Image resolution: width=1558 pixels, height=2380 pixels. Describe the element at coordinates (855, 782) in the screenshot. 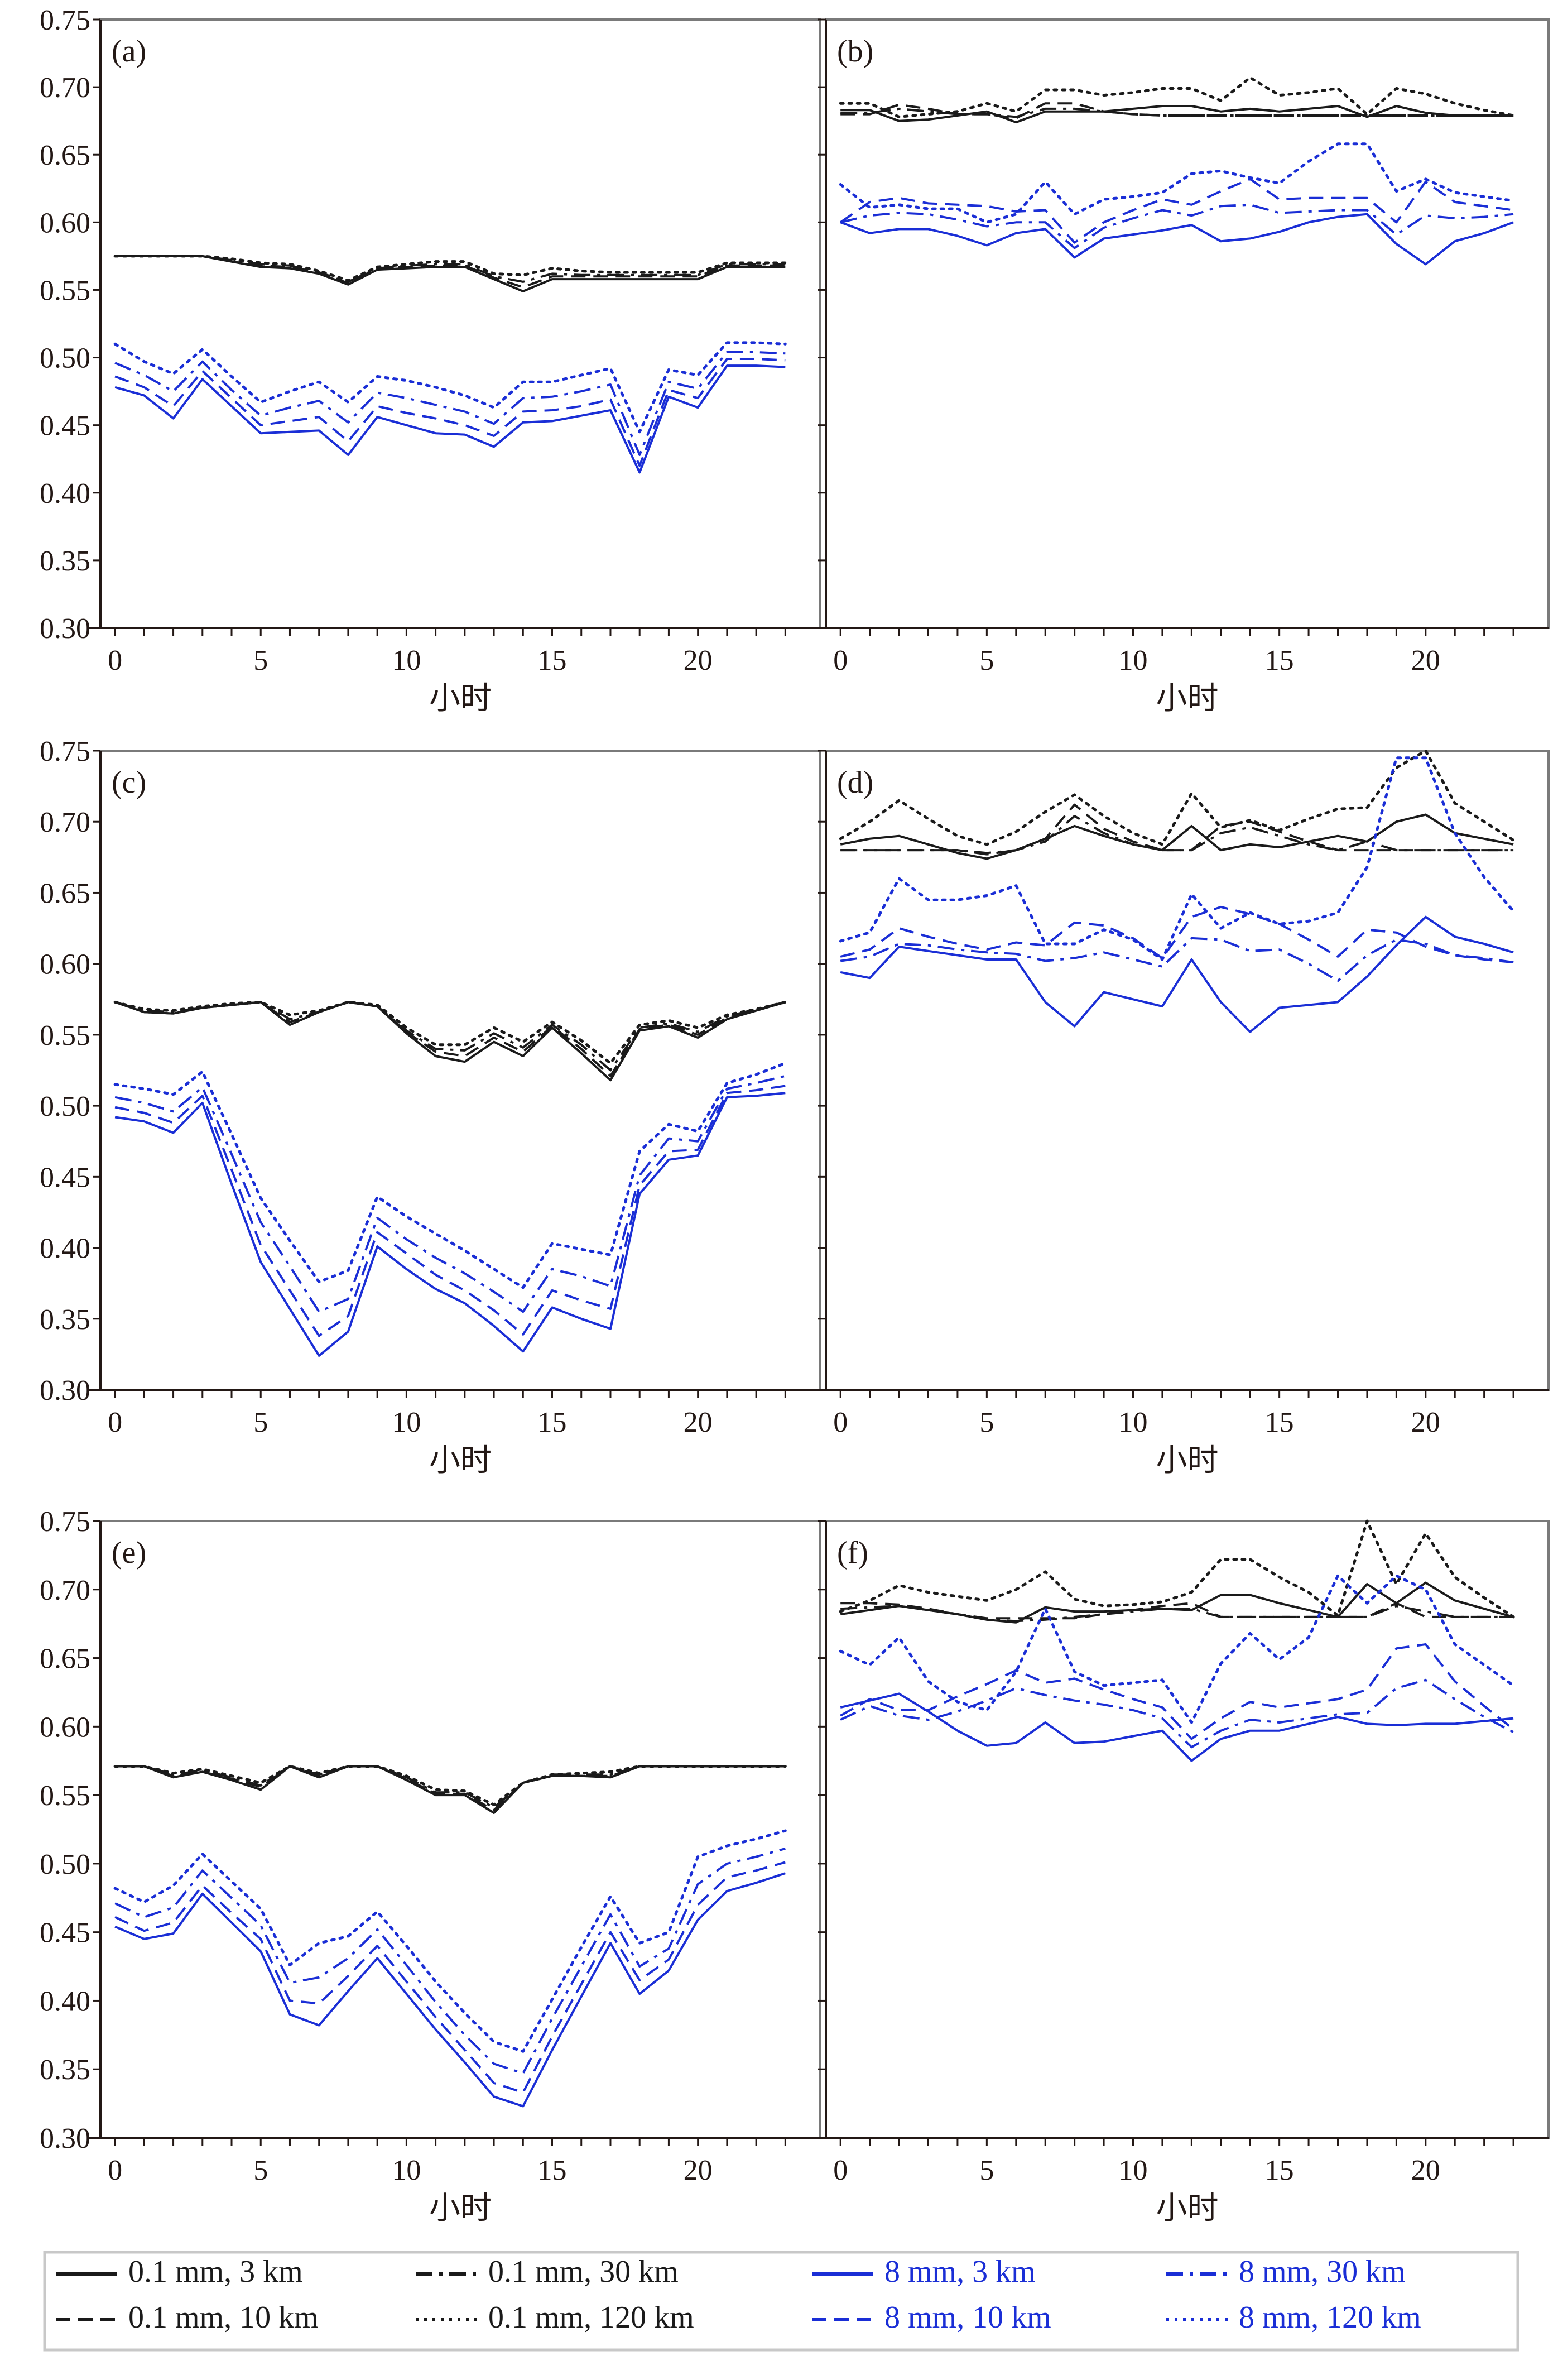

I see `panel-label: (d)` at that location.